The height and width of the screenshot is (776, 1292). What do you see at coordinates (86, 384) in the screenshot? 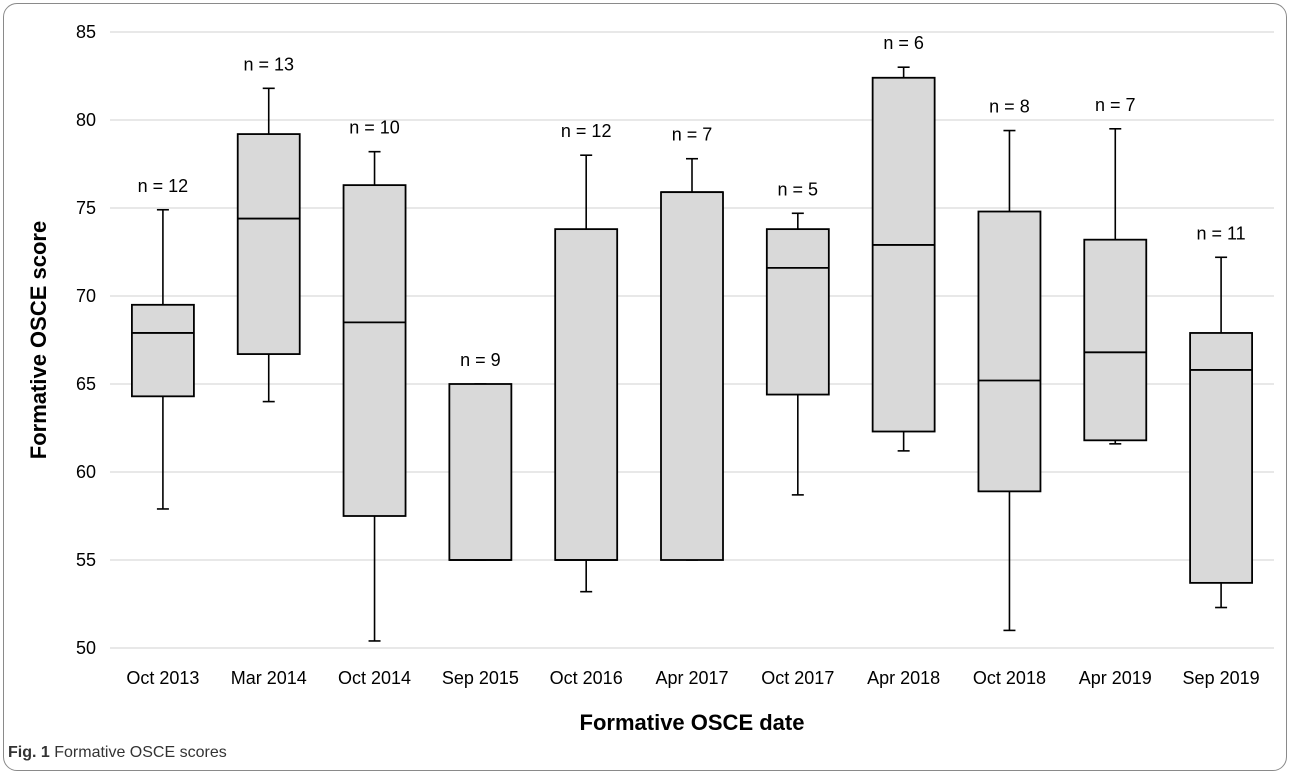
I see `y-tick-label: 65` at bounding box center [86, 384].